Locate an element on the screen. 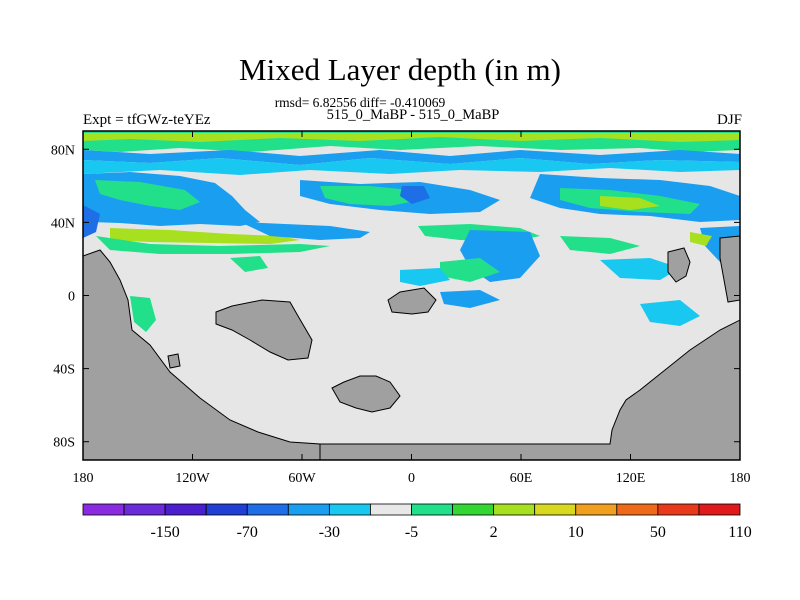 The image size is (800, 600). colorbar-label: -70 is located at coordinates (247, 532).